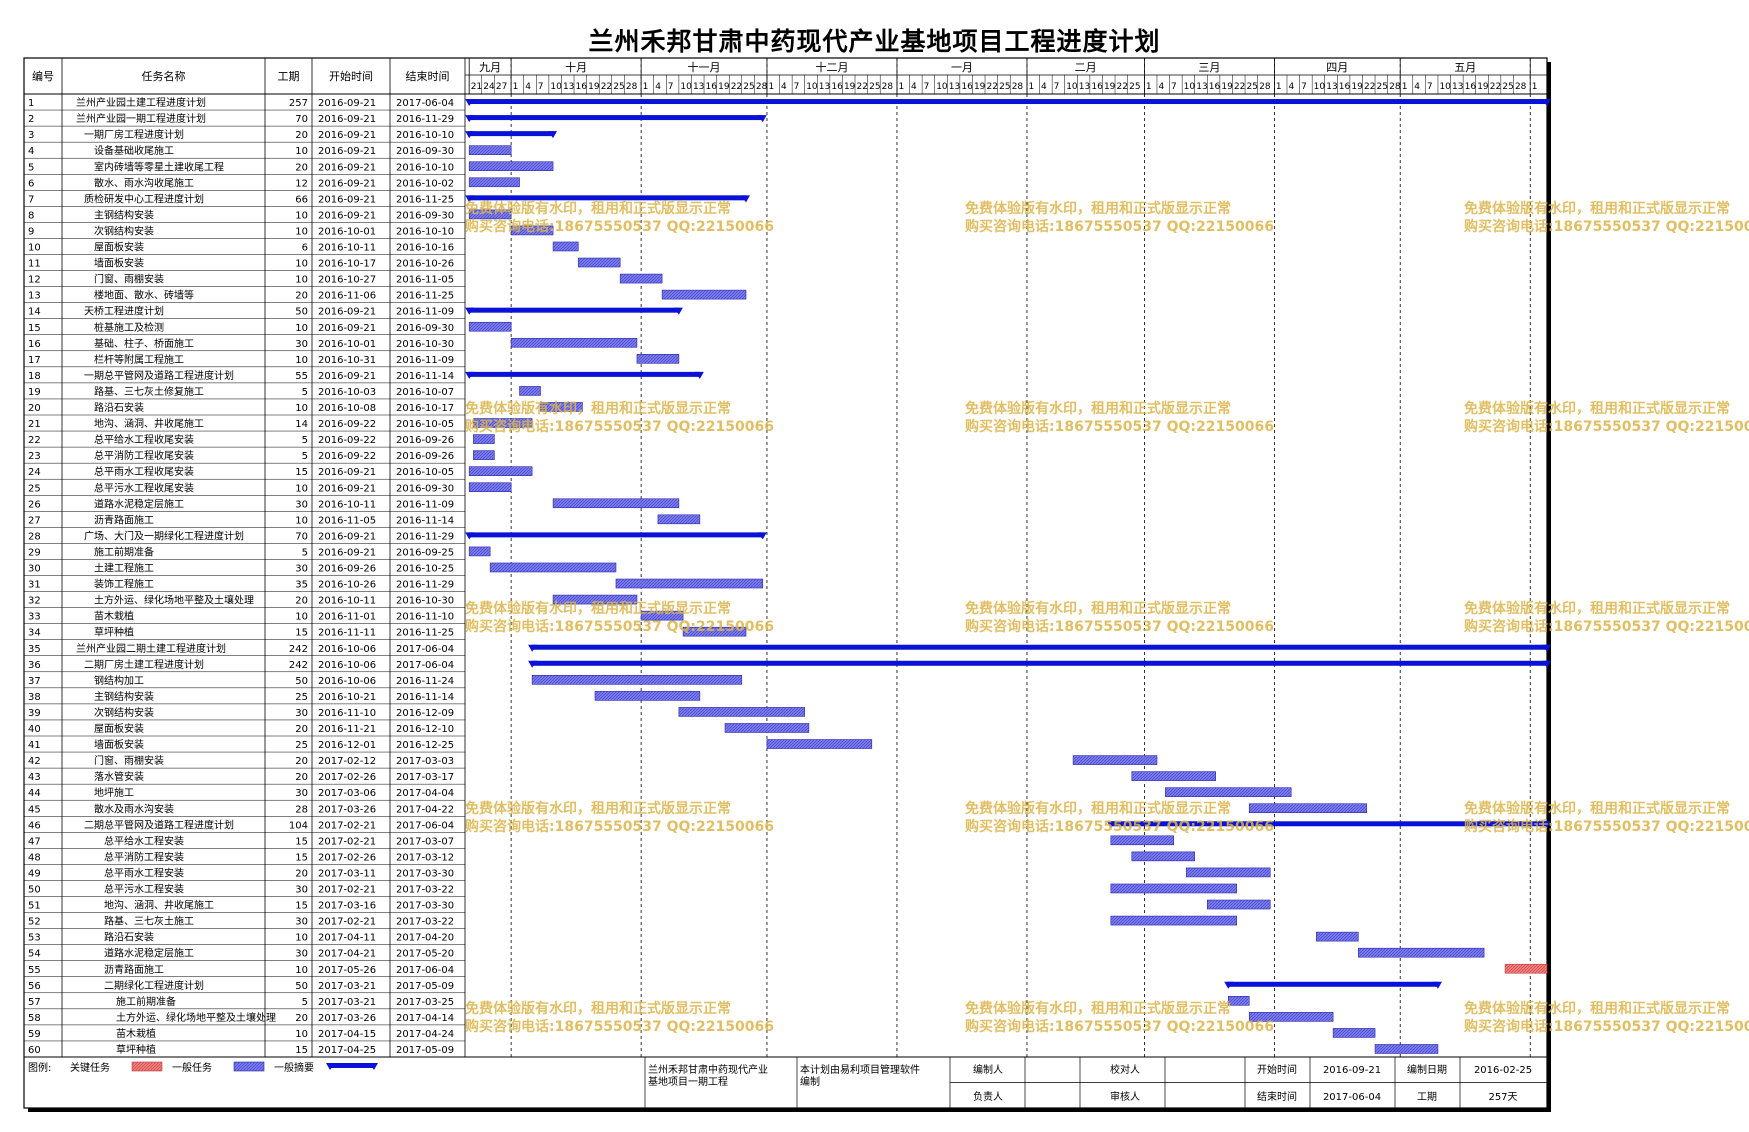 The image size is (1749, 1132). I want to click on month-label: 三月, so click(1209, 67).